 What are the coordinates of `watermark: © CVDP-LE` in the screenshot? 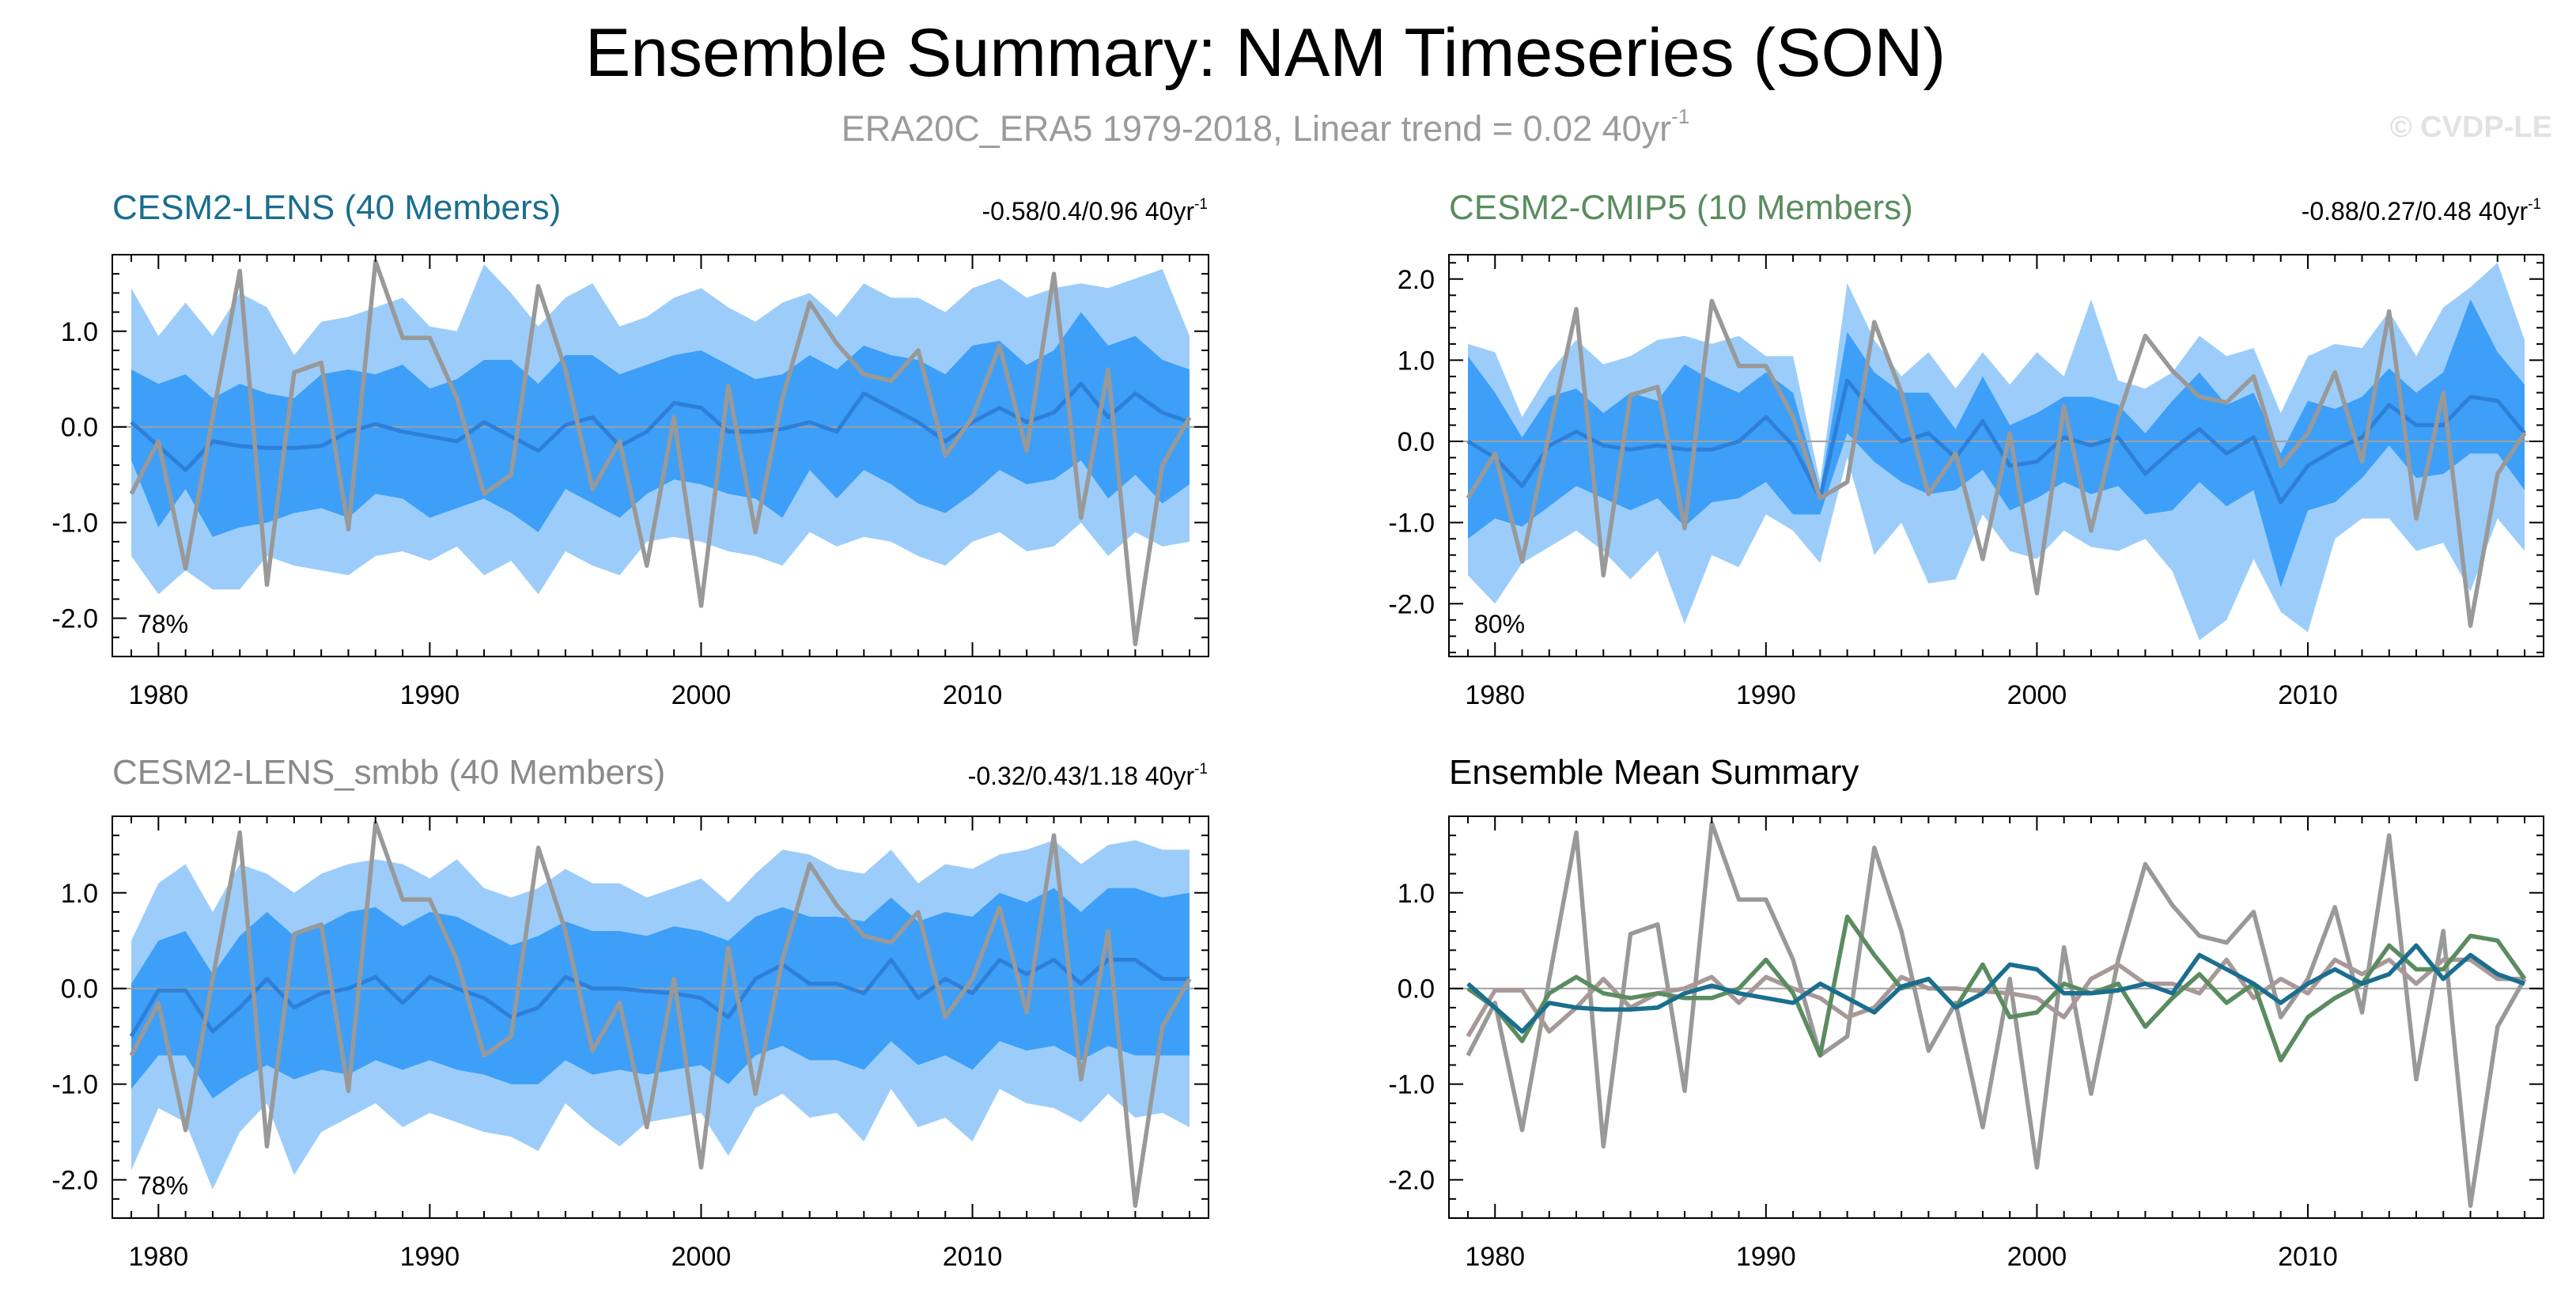 It's located at (2471, 127).